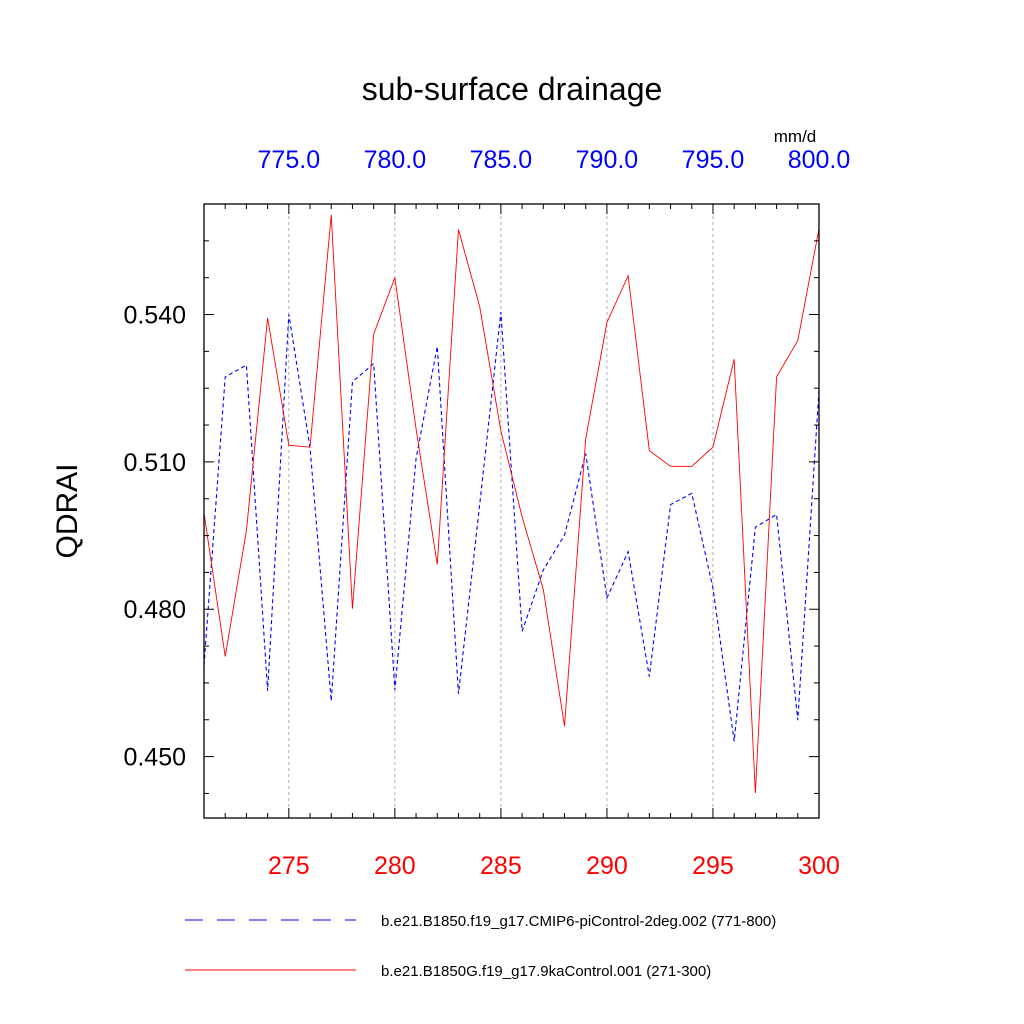 This screenshot has width=1024, height=1024. Describe the element at coordinates (713, 160) in the screenshot. I see `top-tick-label: 795.0` at that location.